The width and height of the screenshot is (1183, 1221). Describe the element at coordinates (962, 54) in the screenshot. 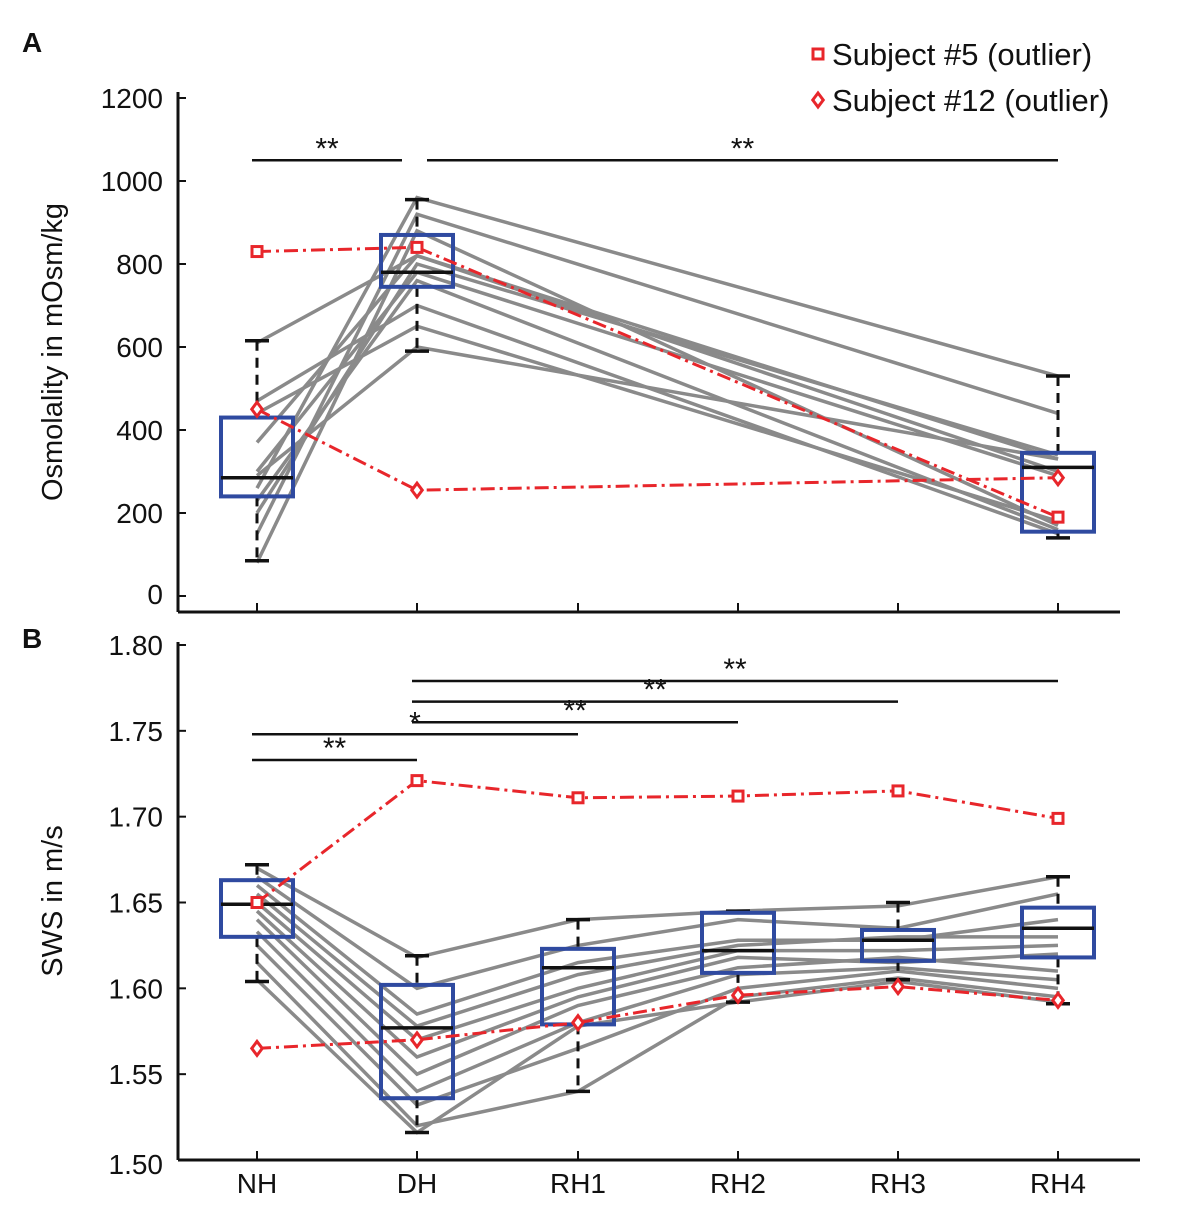

I see `legend-label: Subject #5 (outlier)` at that location.